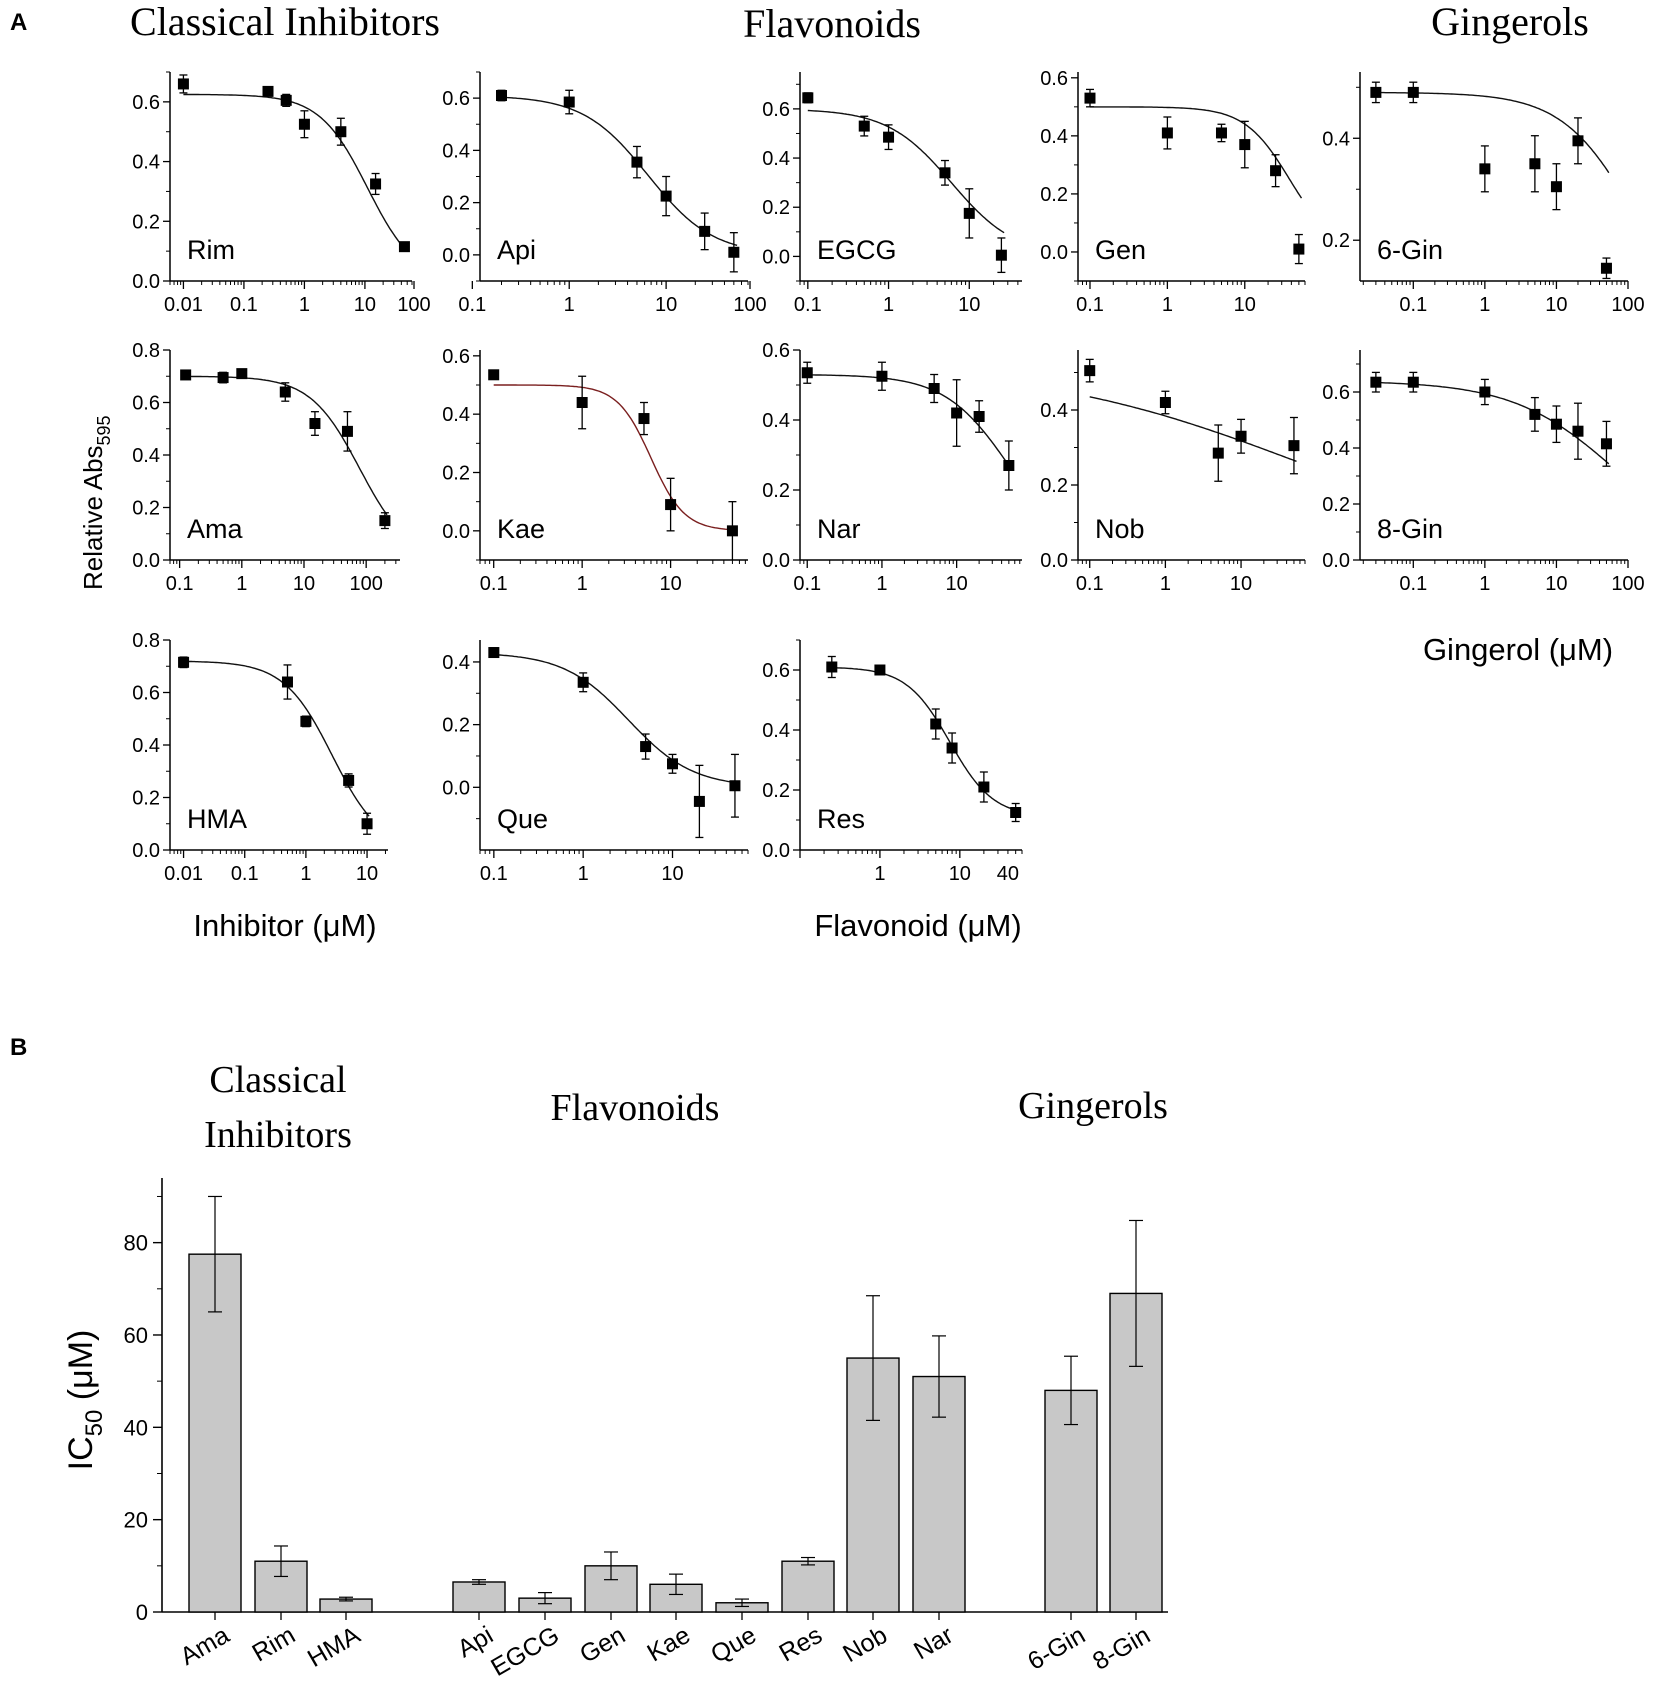  What do you see at coordinates (857, 250) in the screenshot?
I see `panel-label: EGCG` at bounding box center [857, 250].